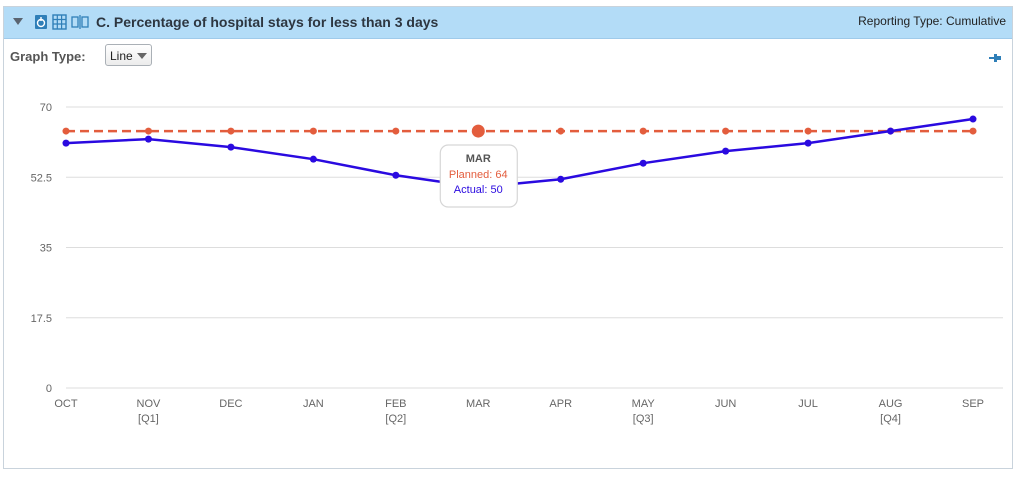 The height and width of the screenshot is (477, 1017). Describe the element at coordinates (41, 178) in the screenshot. I see `y-tick-label: 52.5` at that location.